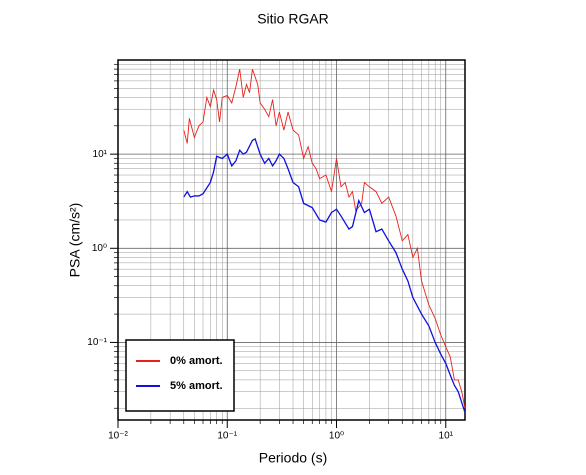 The width and height of the screenshot is (586, 475). What do you see at coordinates (99, 248) in the screenshot?
I see `y-tick-label: 10⁰` at bounding box center [99, 248].